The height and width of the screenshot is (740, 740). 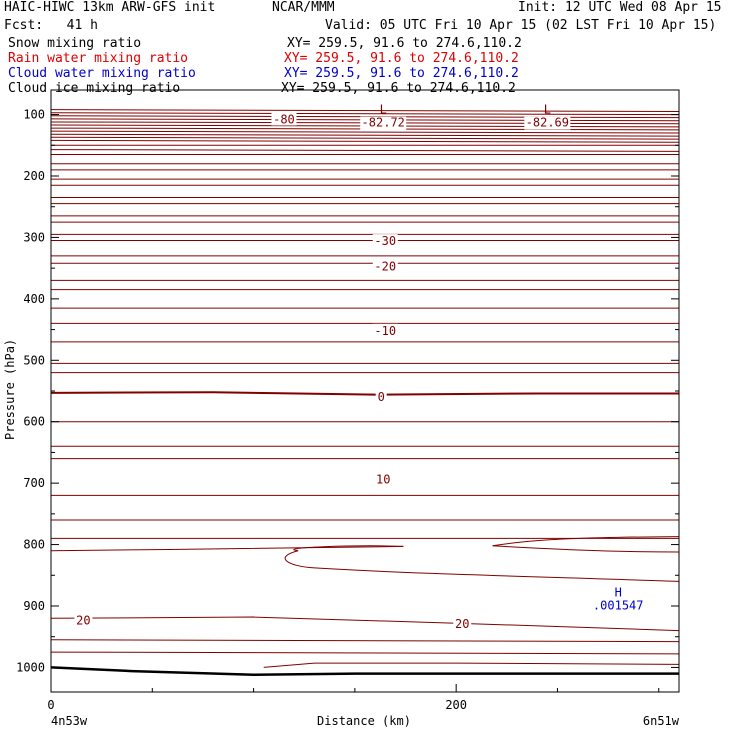 I want to click on contour-label: -80, so click(x=284, y=119).